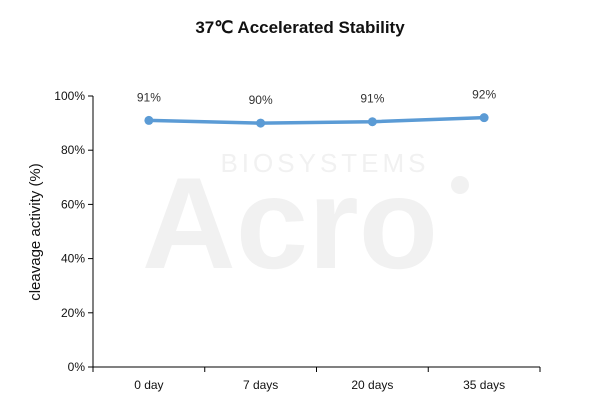  I want to click on y-axis-label: cleavage activity (%), so click(35, 232).